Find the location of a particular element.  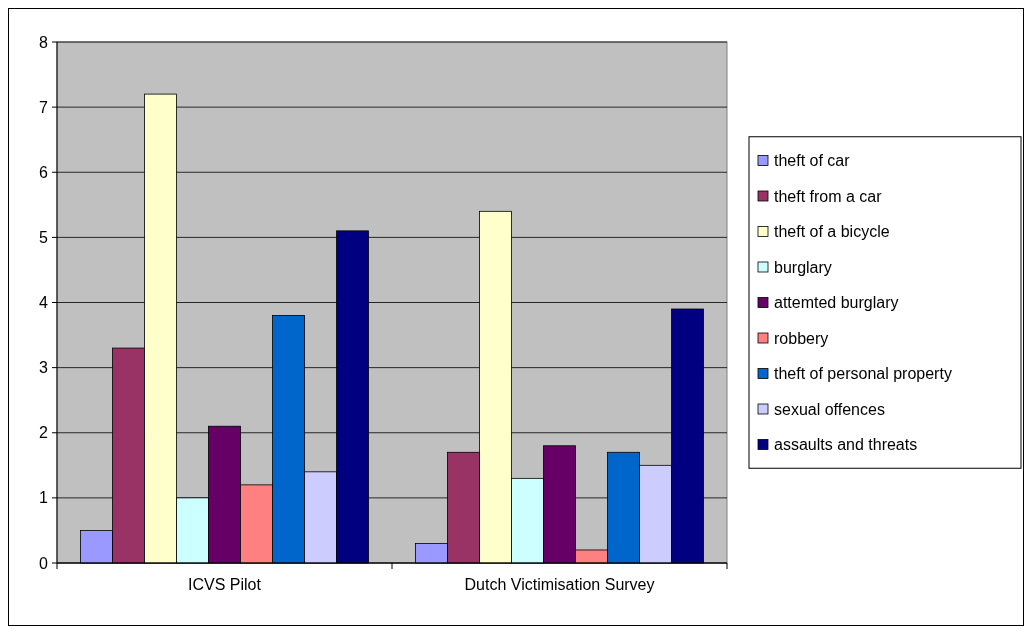

x-tick-label: ICVS Pilot is located at coordinates (225, 584).